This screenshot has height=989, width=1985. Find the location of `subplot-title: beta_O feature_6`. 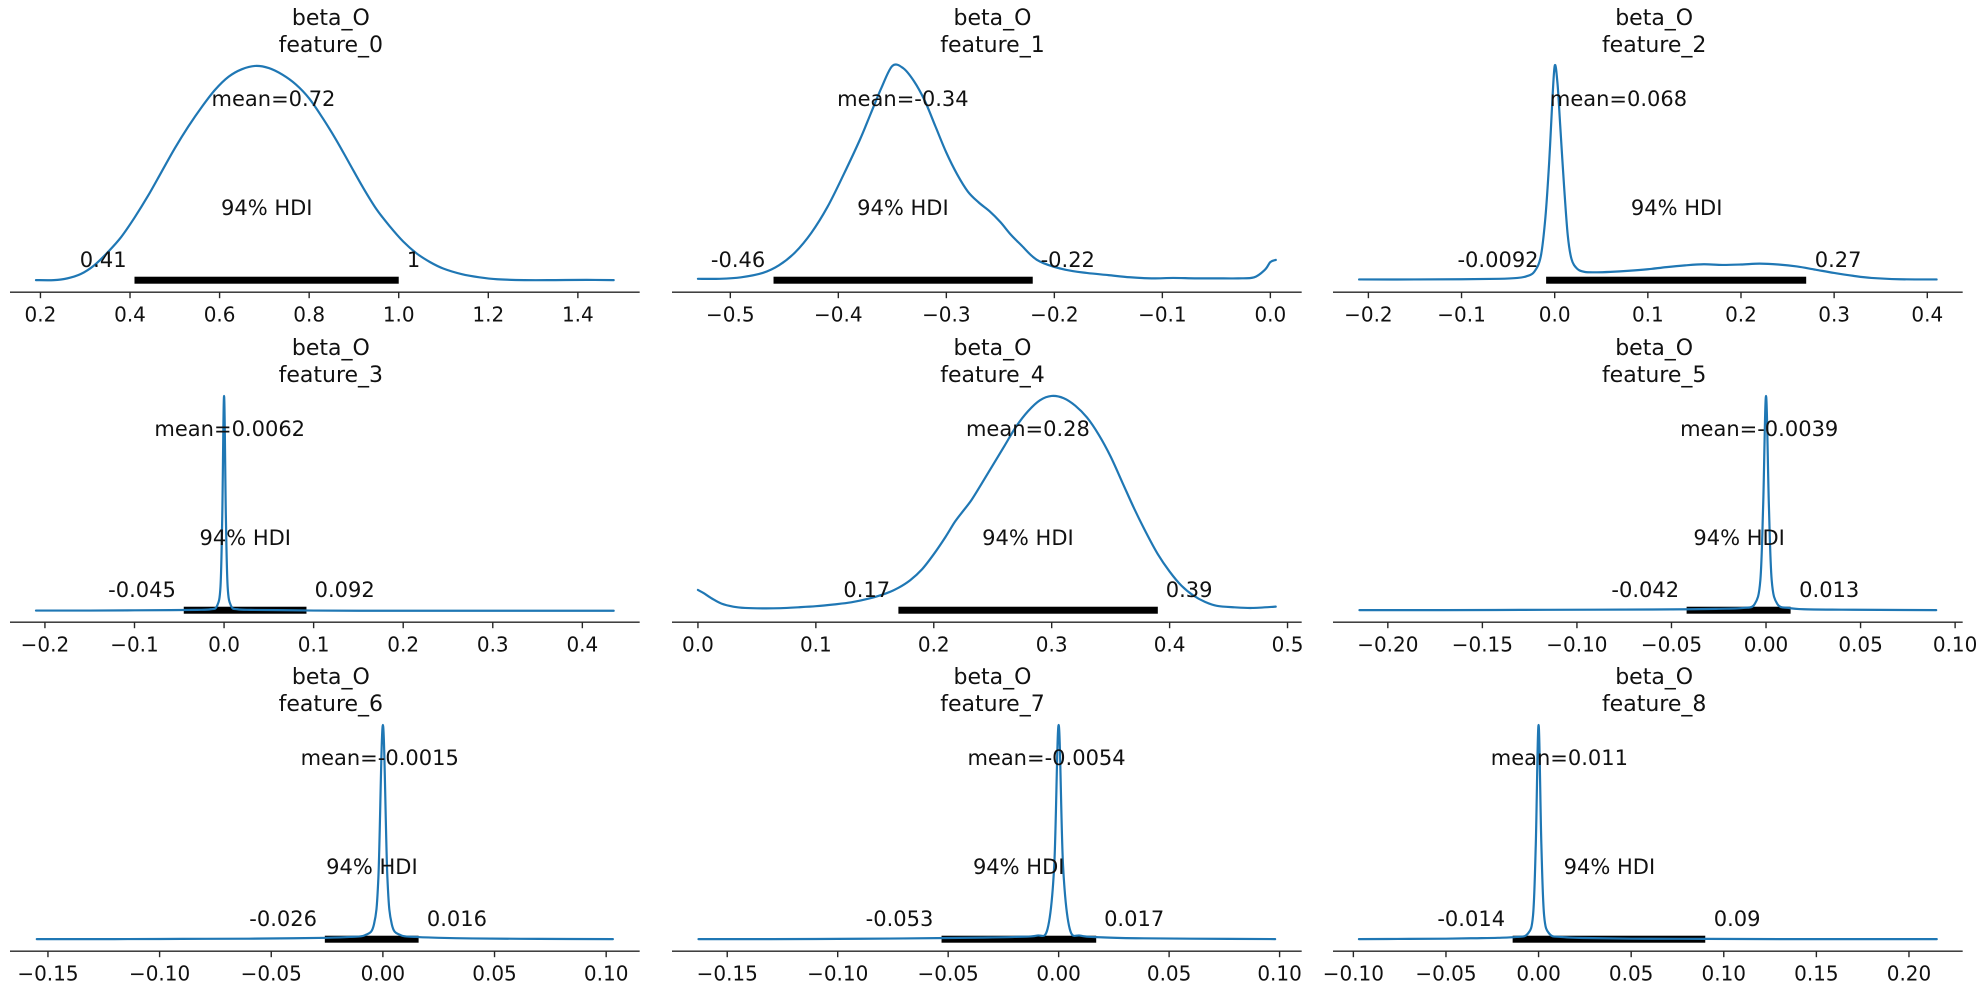

subplot-title: beta_O feature_6 is located at coordinates (331, 691).